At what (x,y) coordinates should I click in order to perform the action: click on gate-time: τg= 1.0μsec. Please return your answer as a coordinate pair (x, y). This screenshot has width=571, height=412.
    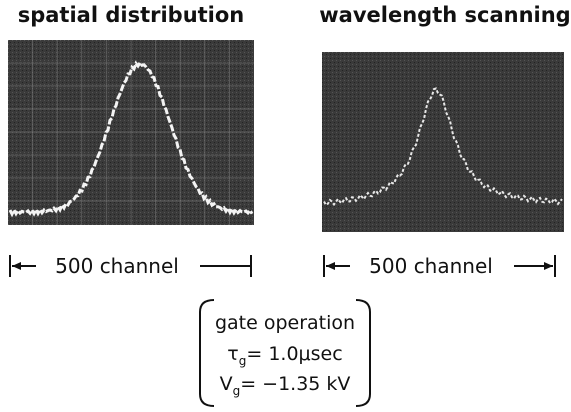
    Looking at the image, I should click on (284, 355).